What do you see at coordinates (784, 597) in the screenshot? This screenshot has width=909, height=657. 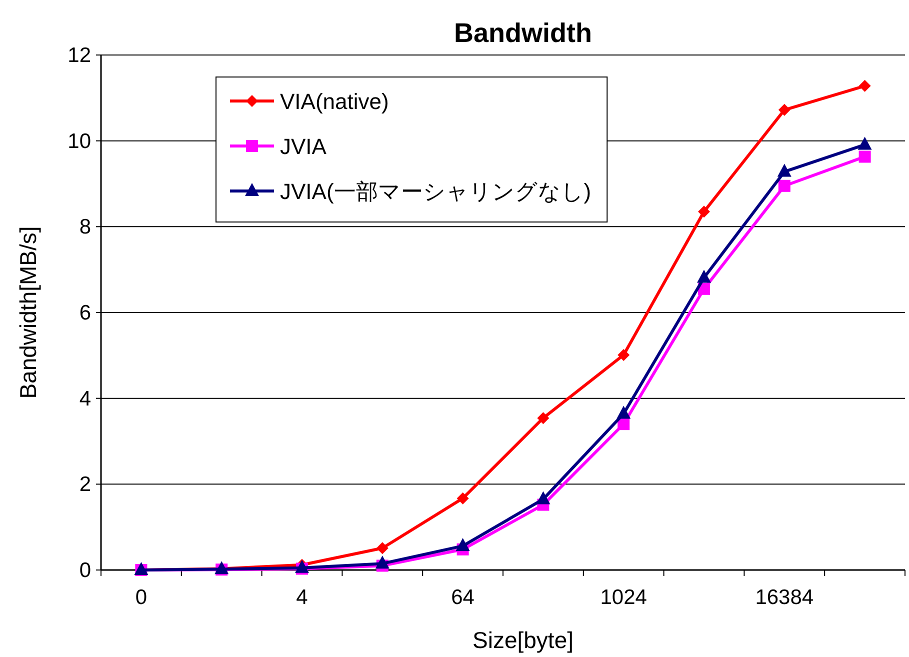 I see `x-tick-label: 16384` at bounding box center [784, 597].